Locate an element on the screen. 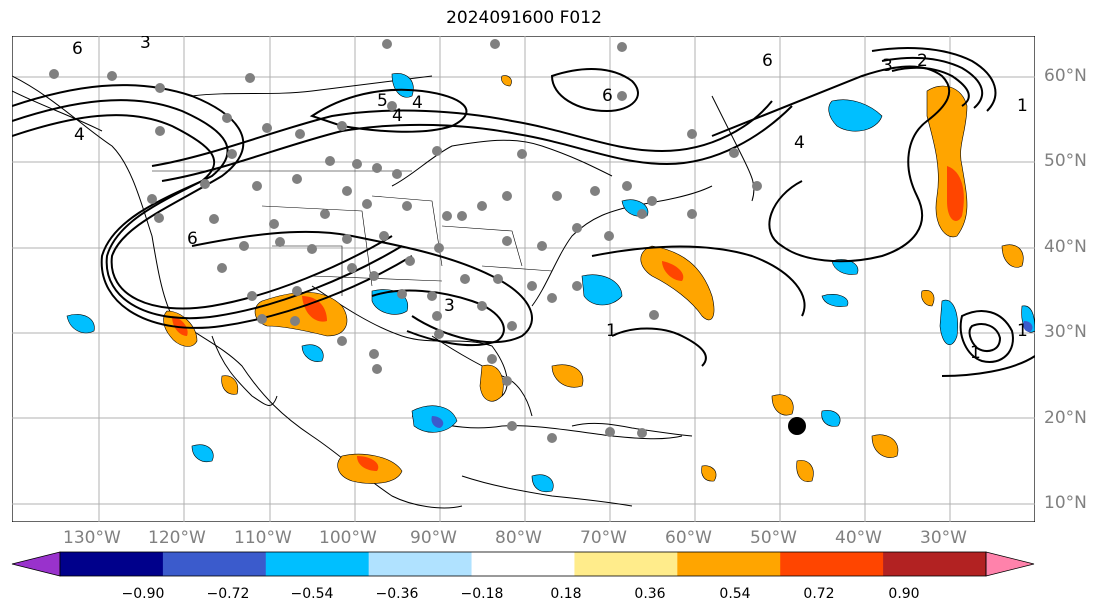 This screenshot has width=1105, height=615. colorbar-tick-label: −0.54 is located at coordinates (312, 594).